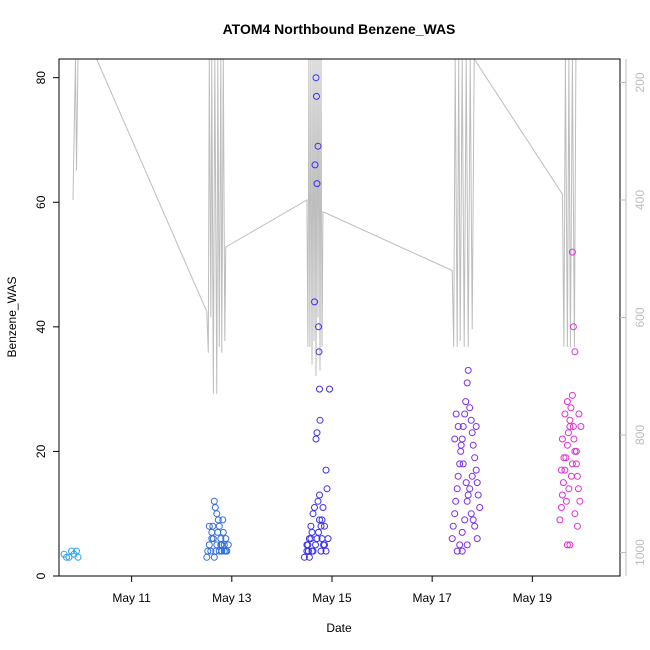  Describe the element at coordinates (41, 202) in the screenshot. I see `y-tick-label: 60` at that location.